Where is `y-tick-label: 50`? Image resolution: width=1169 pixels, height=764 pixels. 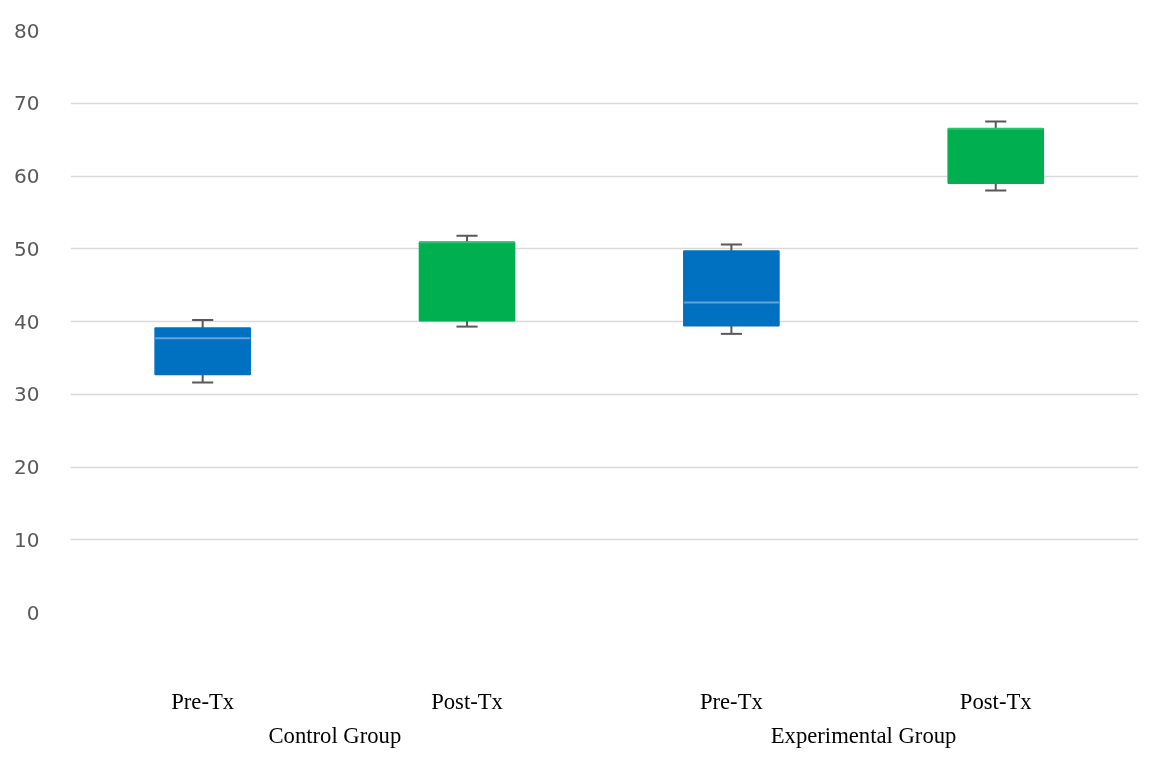
y-tick-label: 50 is located at coordinates (27, 248).